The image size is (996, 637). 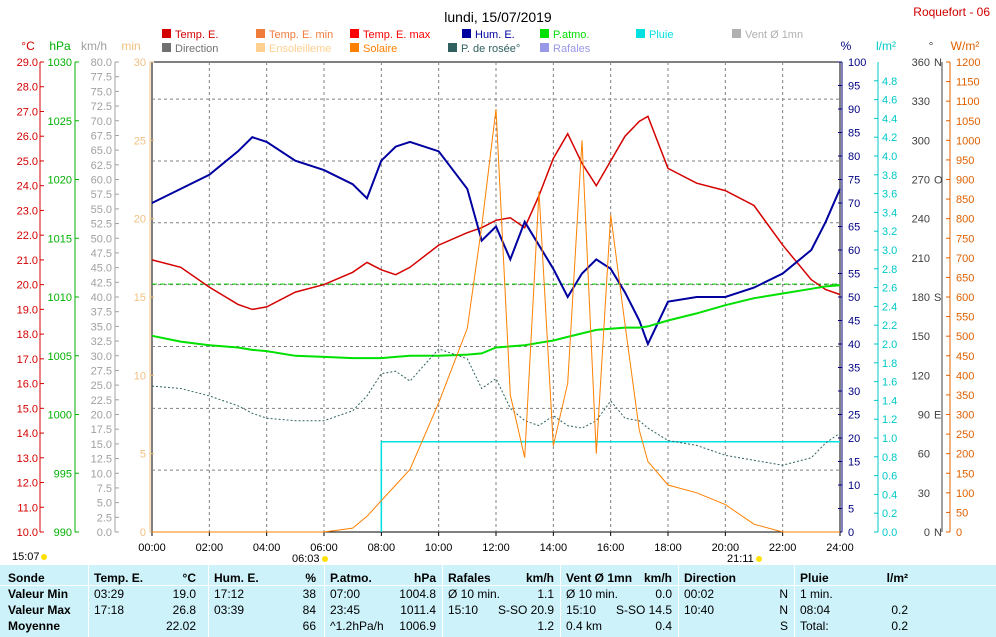 I want to click on humidity-axis-tick-label: 70, so click(x=854, y=204).